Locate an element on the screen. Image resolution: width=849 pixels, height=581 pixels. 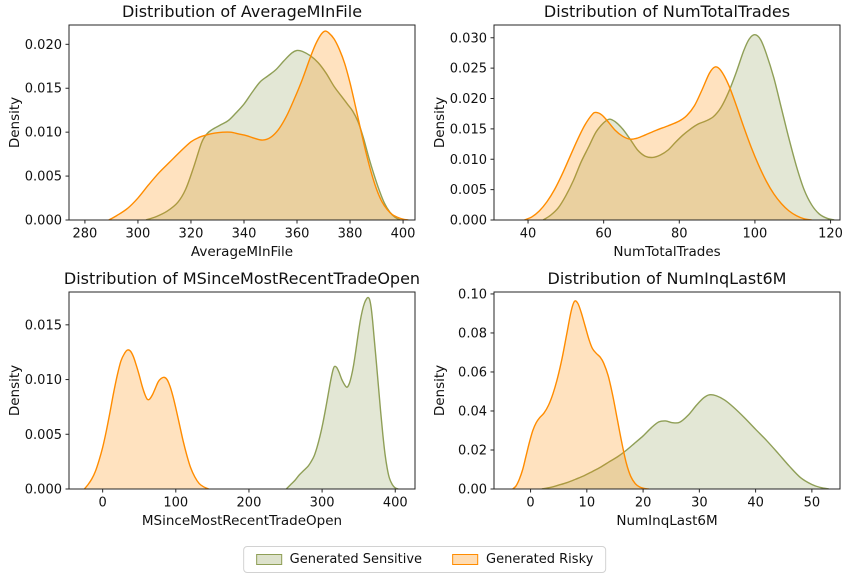
x-tick-label: 340 is located at coordinates (244, 234).